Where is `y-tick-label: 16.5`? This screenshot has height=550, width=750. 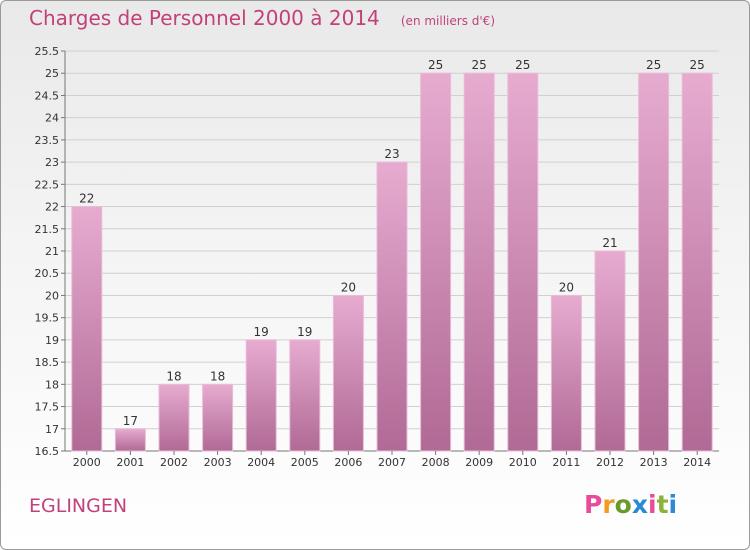 y-tick-label: 16.5 is located at coordinates (47, 451).